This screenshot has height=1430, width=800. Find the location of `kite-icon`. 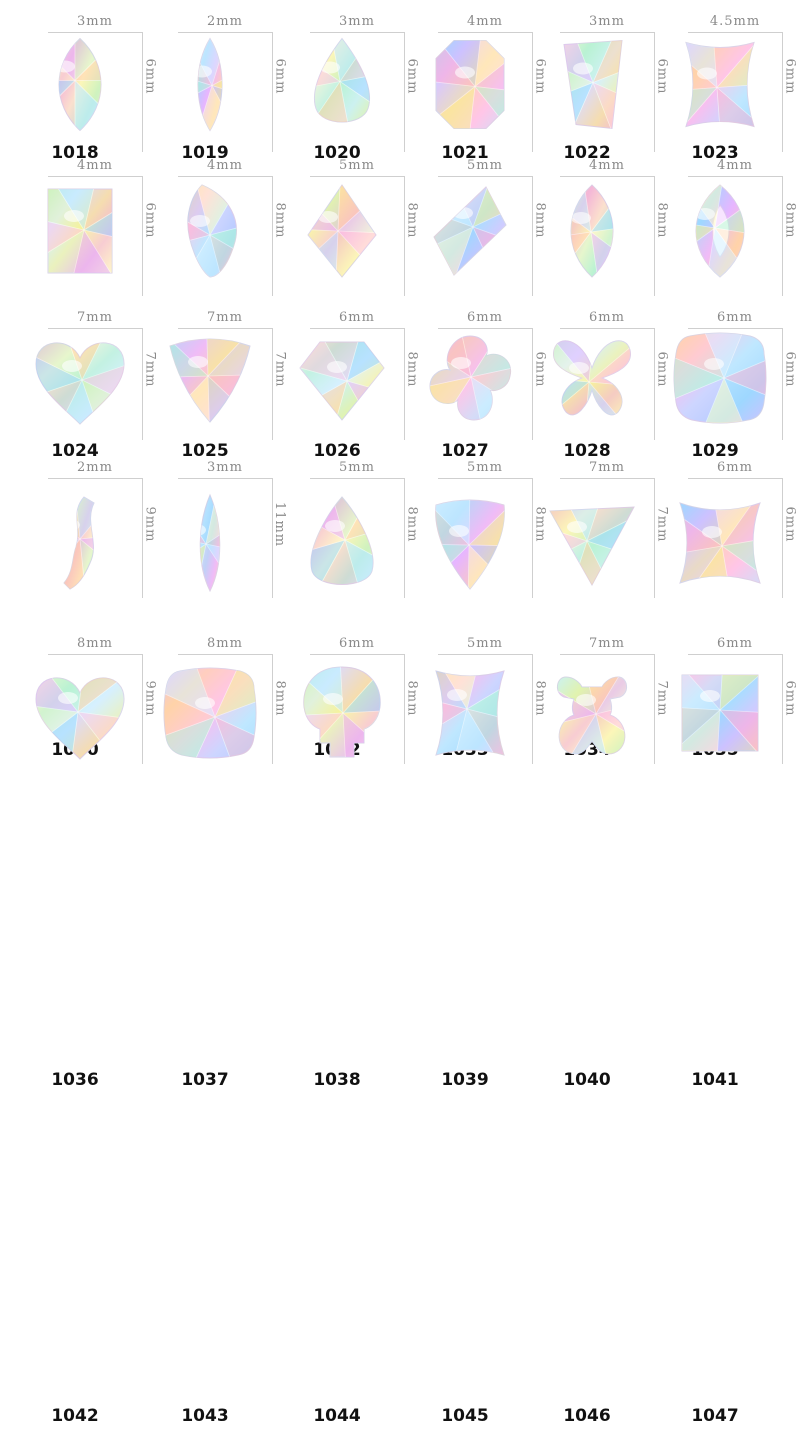

kite-icon is located at coordinates (342, 231).